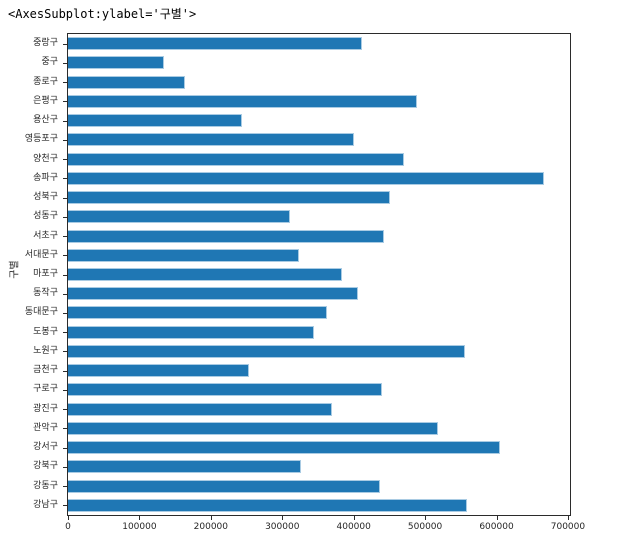  What do you see at coordinates (139, 527) in the screenshot?
I see `x-tick-label: 100000` at bounding box center [139, 527].